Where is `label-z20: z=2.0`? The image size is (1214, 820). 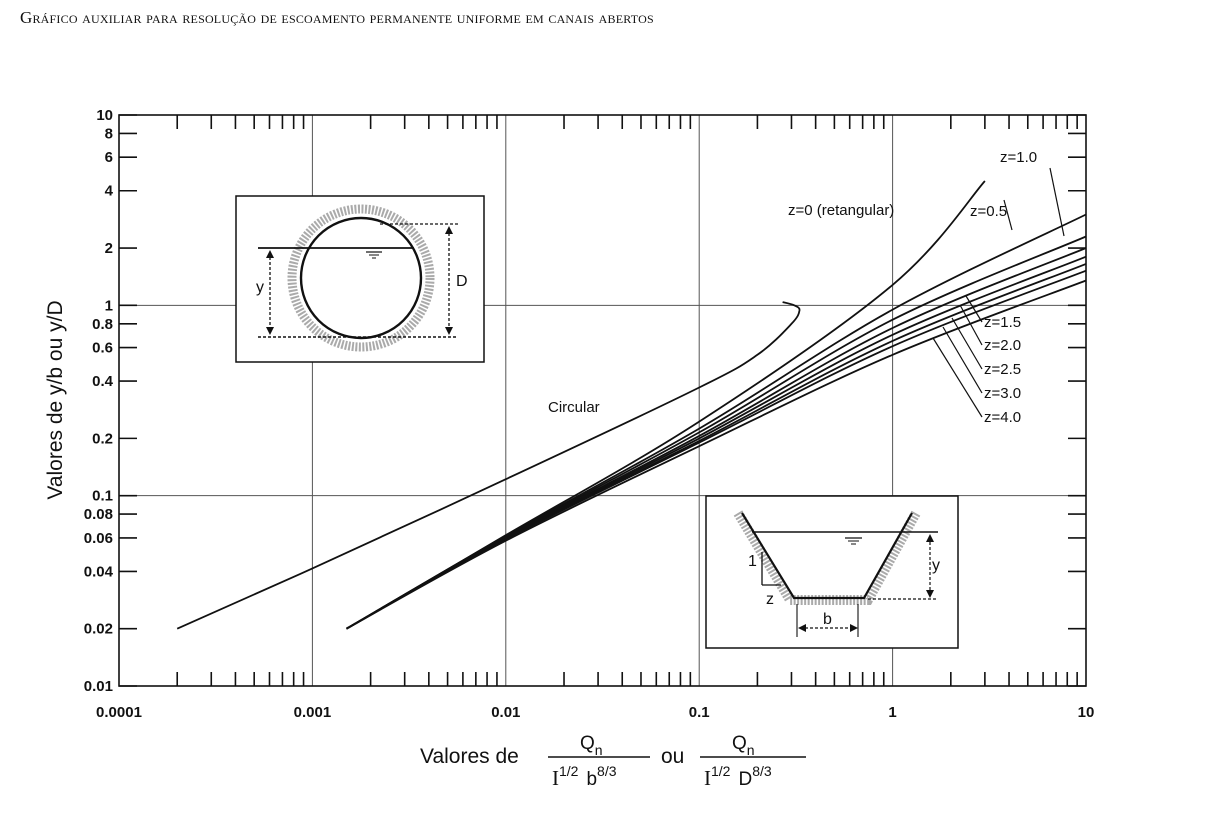
label-z20: z=2.0 is located at coordinates (1002, 345).